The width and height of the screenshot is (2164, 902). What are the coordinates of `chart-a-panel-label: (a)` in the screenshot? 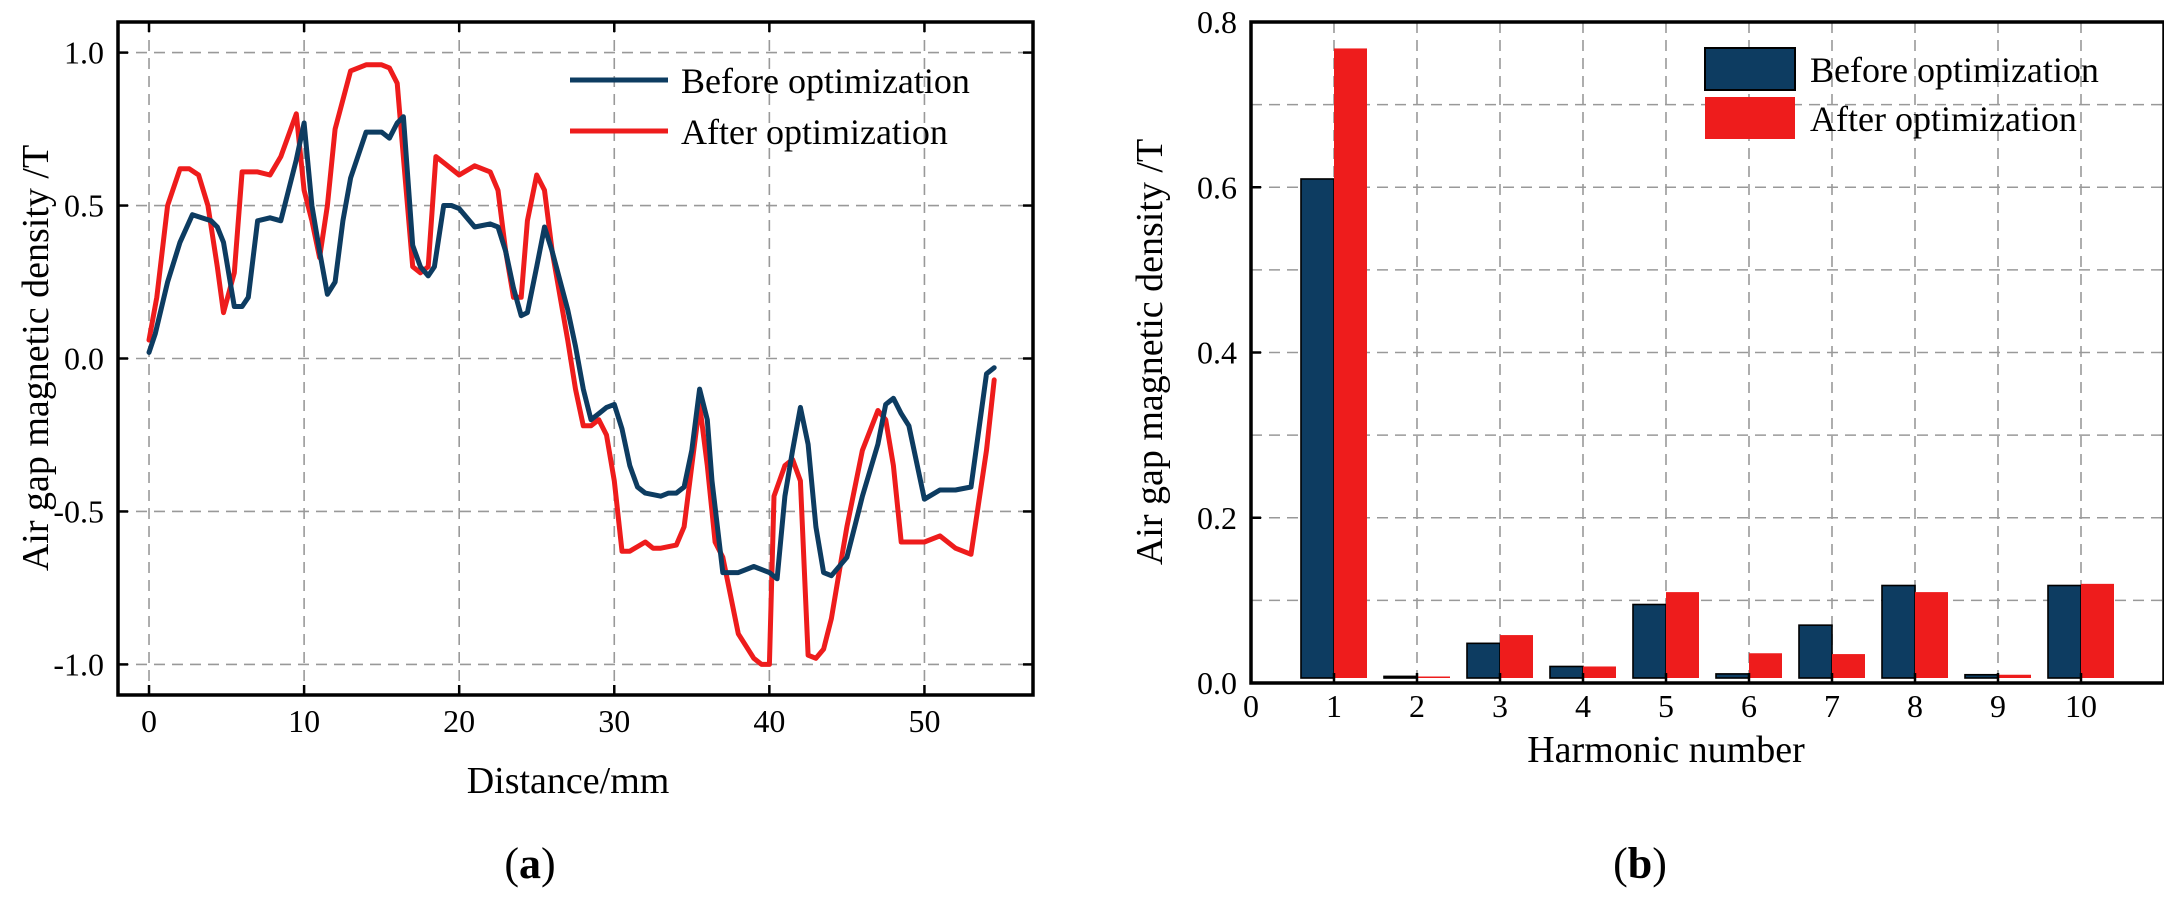 It's located at (529, 863).